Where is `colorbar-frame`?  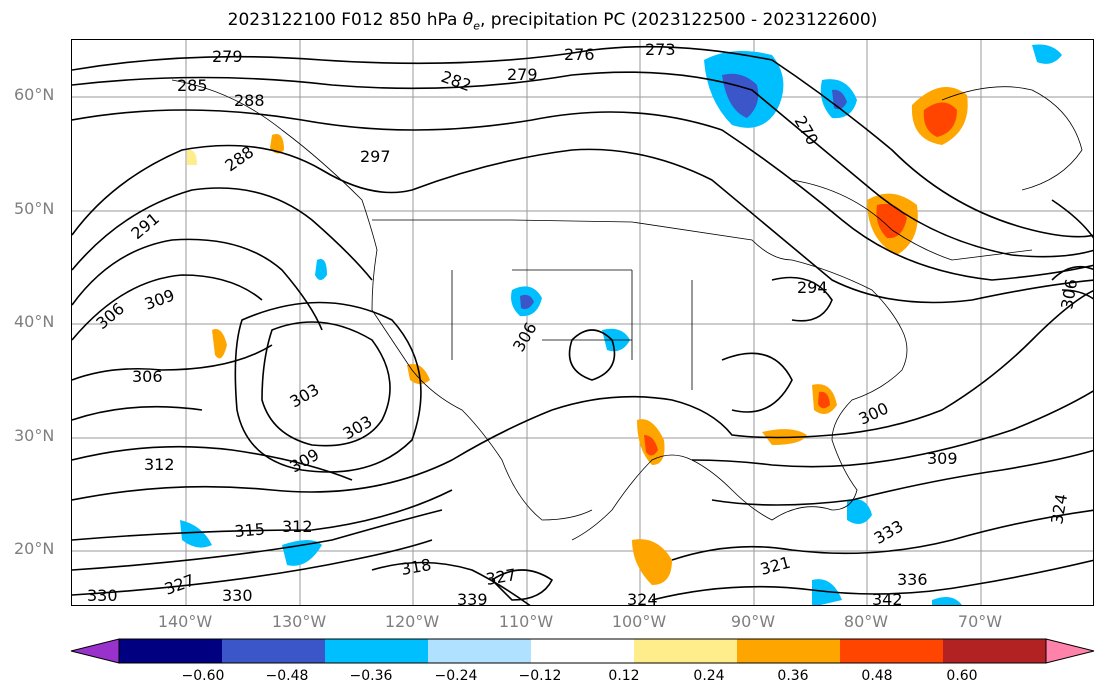 colorbar-frame is located at coordinates (582, 651).